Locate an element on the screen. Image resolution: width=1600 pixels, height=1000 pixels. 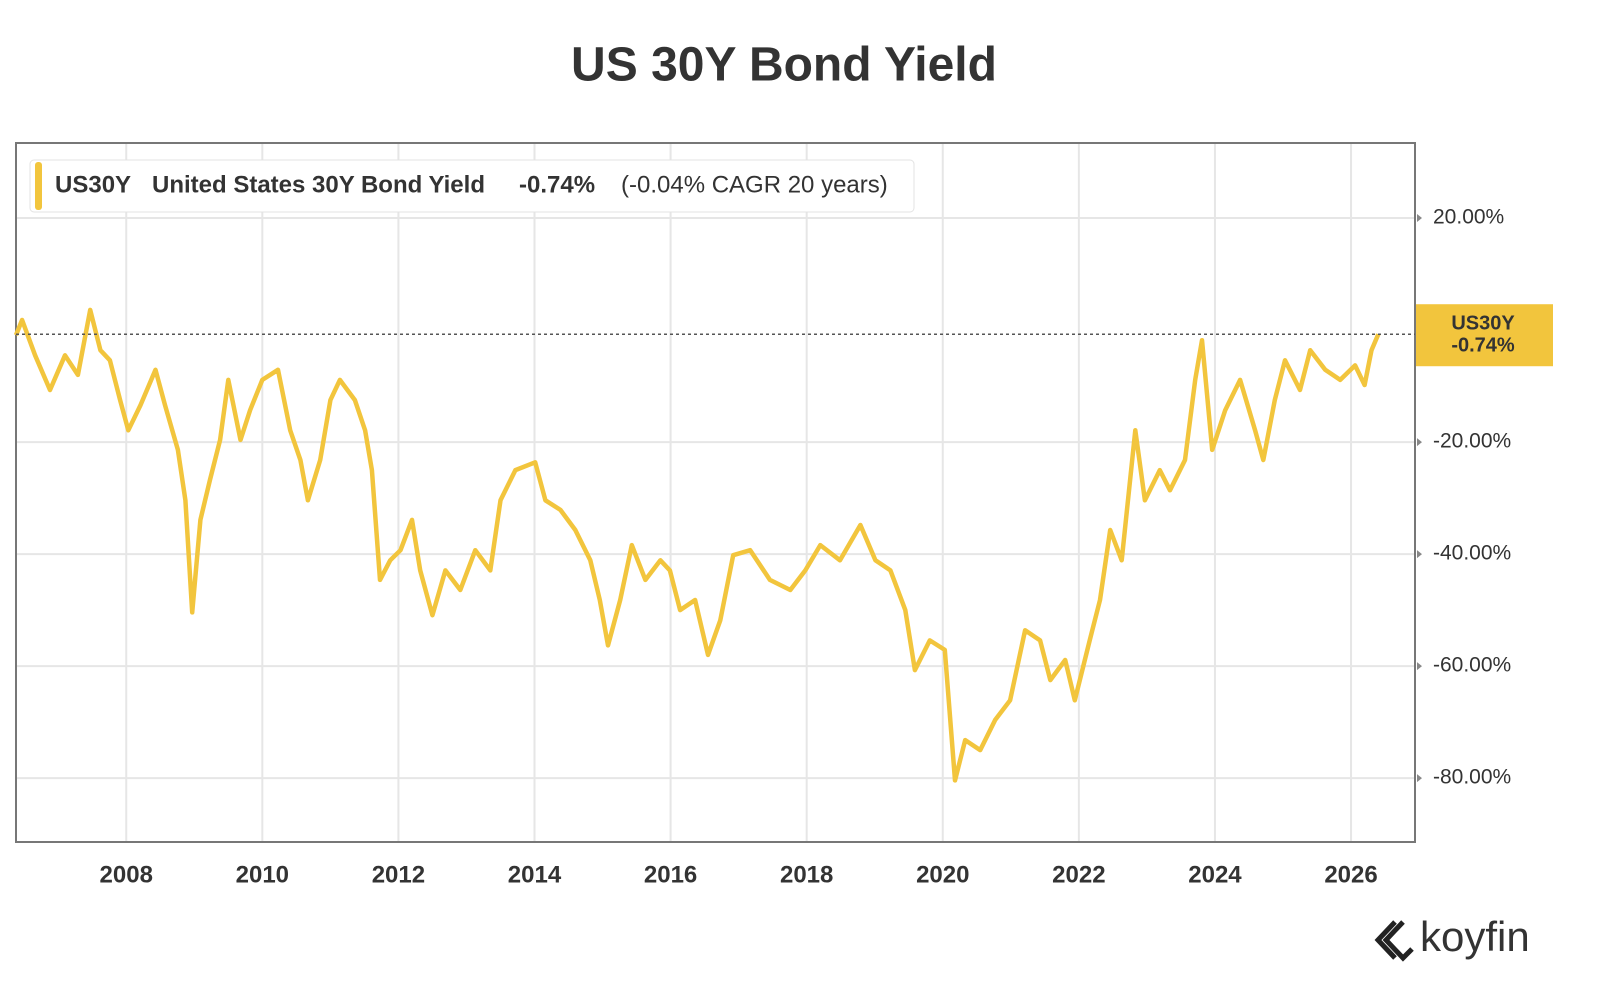
last-value-badge is located at coordinates (1484, 335).